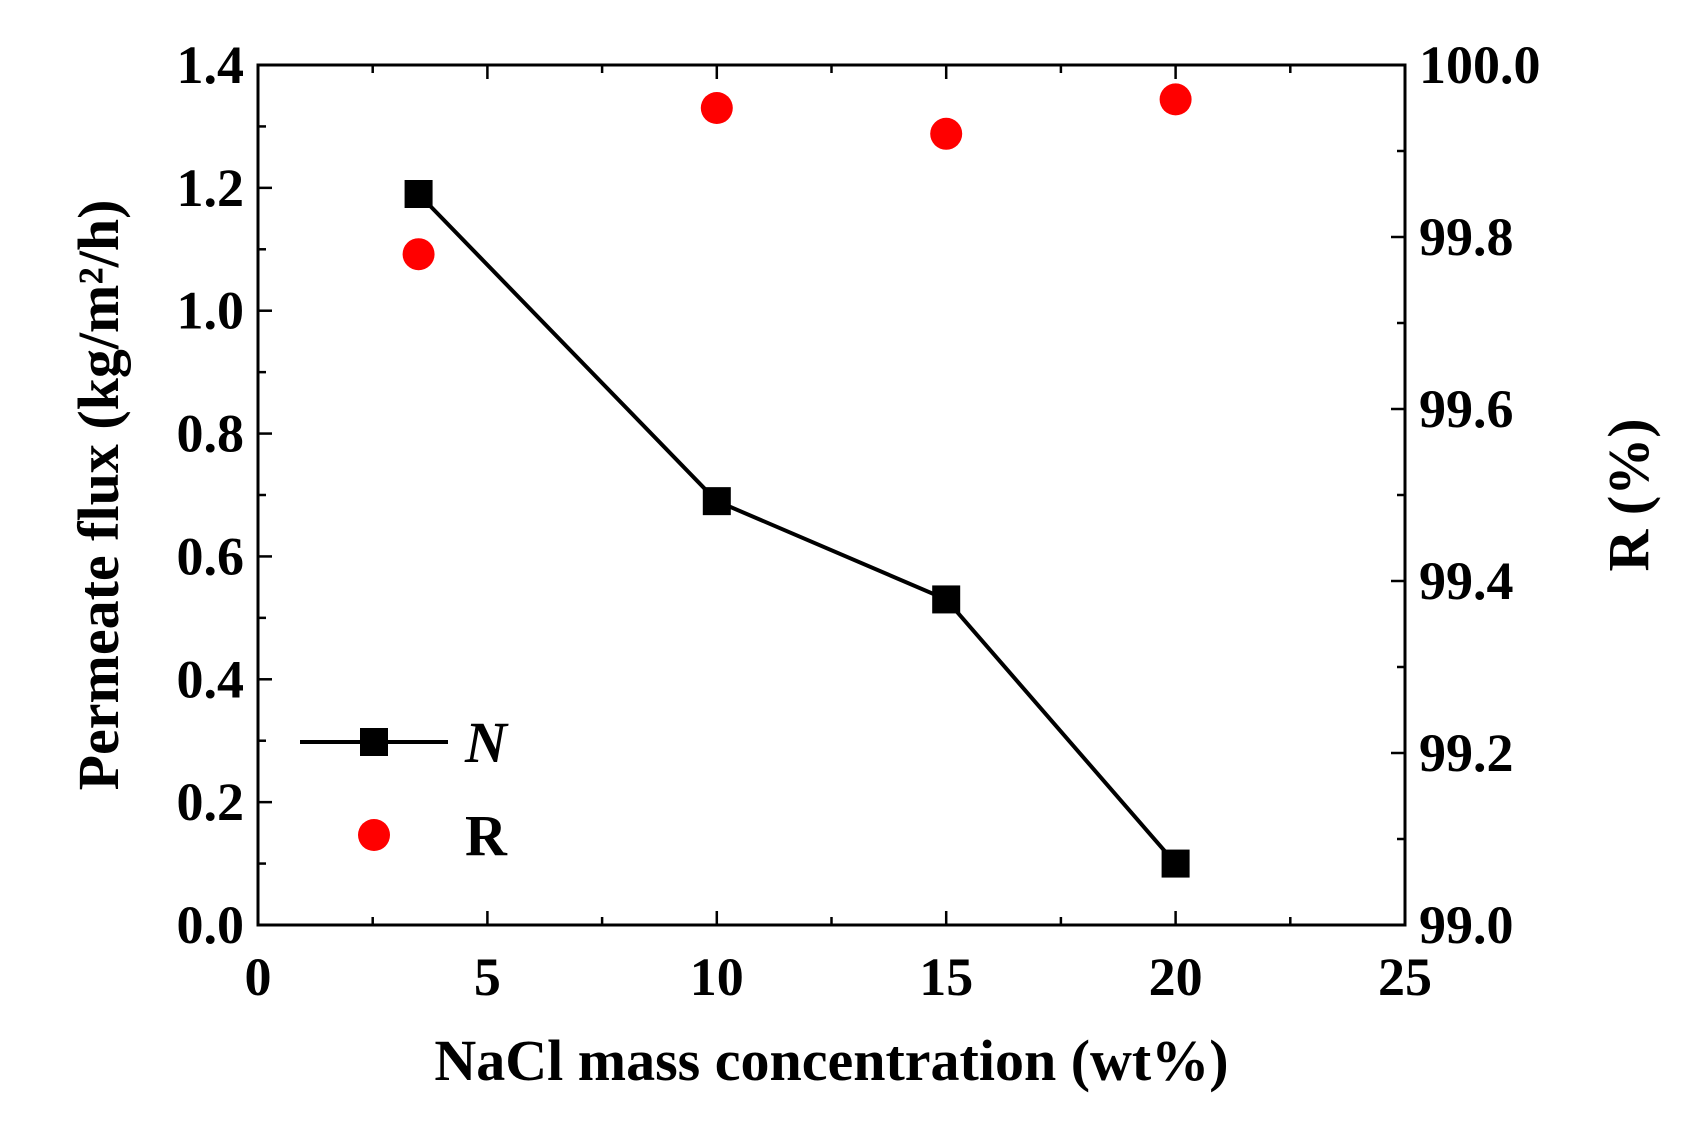 The height and width of the screenshot is (1129, 1695). Describe the element at coordinates (211, 925) in the screenshot. I see `y-left-tick-label: 0.0` at that location.